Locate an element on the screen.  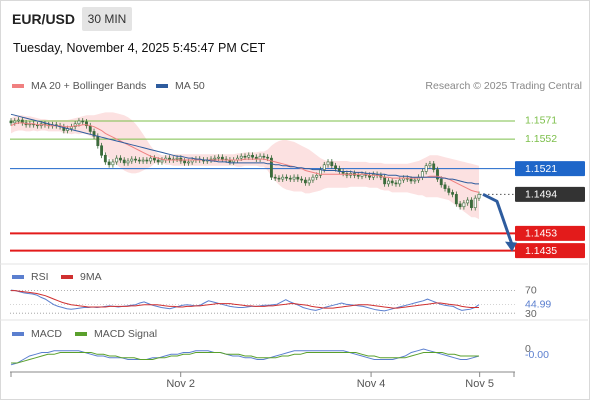
legend-label-rsi: RSI is located at coordinates (40, 277).